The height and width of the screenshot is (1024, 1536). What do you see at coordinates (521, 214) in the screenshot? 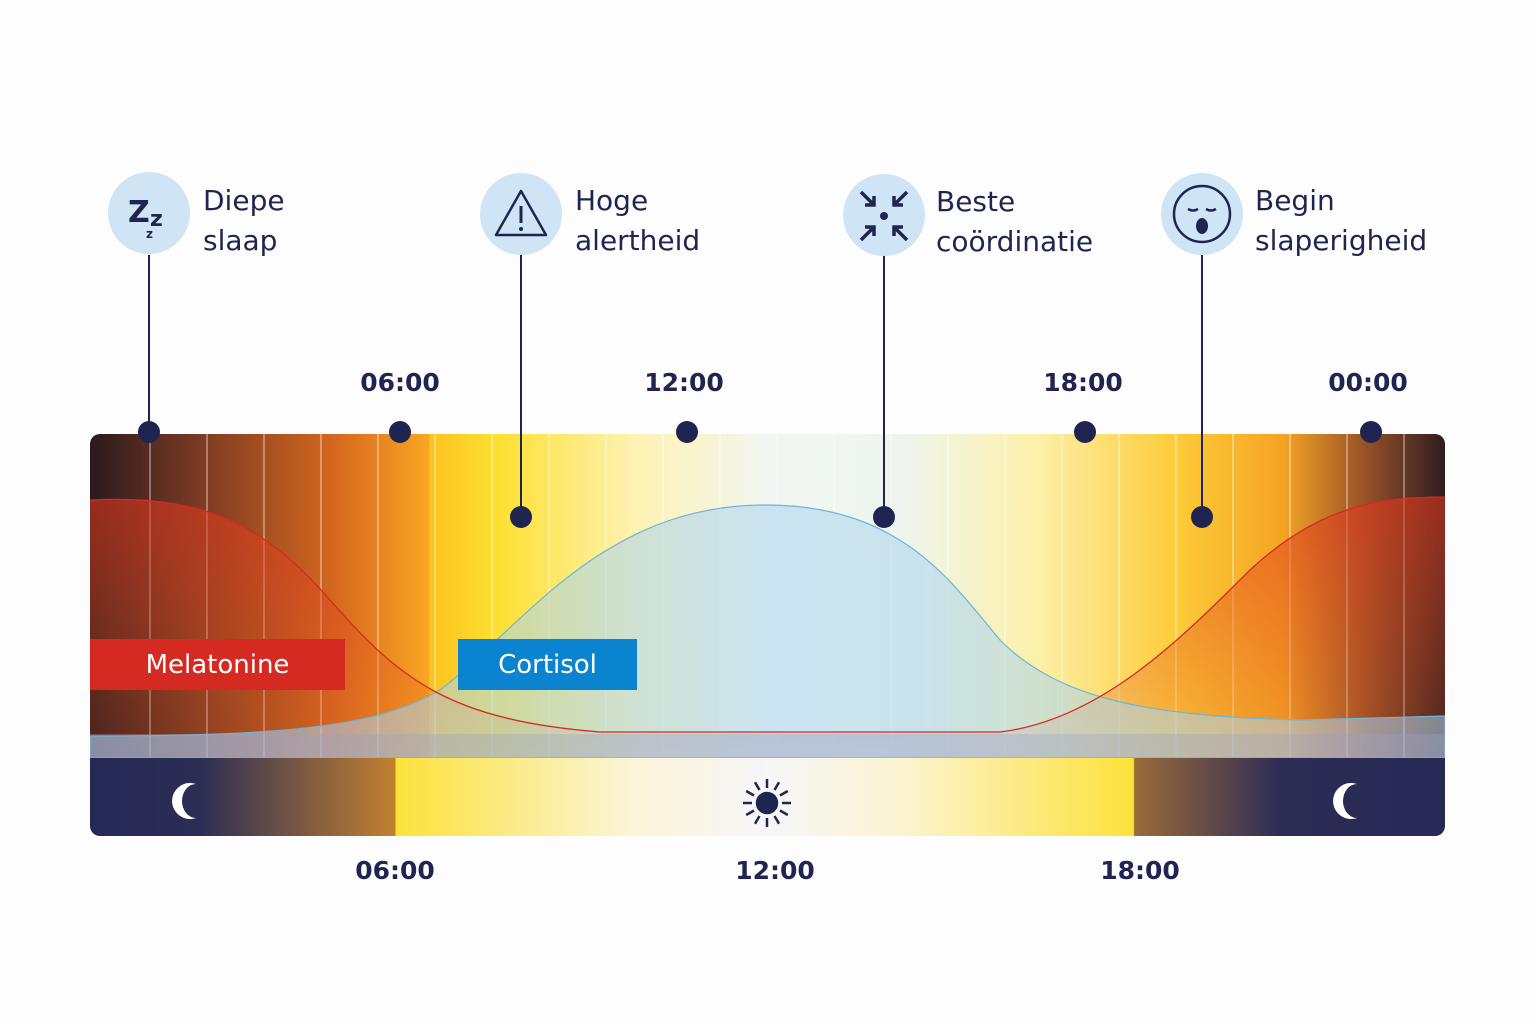
I see `warning-triangle-icon` at bounding box center [521, 214].